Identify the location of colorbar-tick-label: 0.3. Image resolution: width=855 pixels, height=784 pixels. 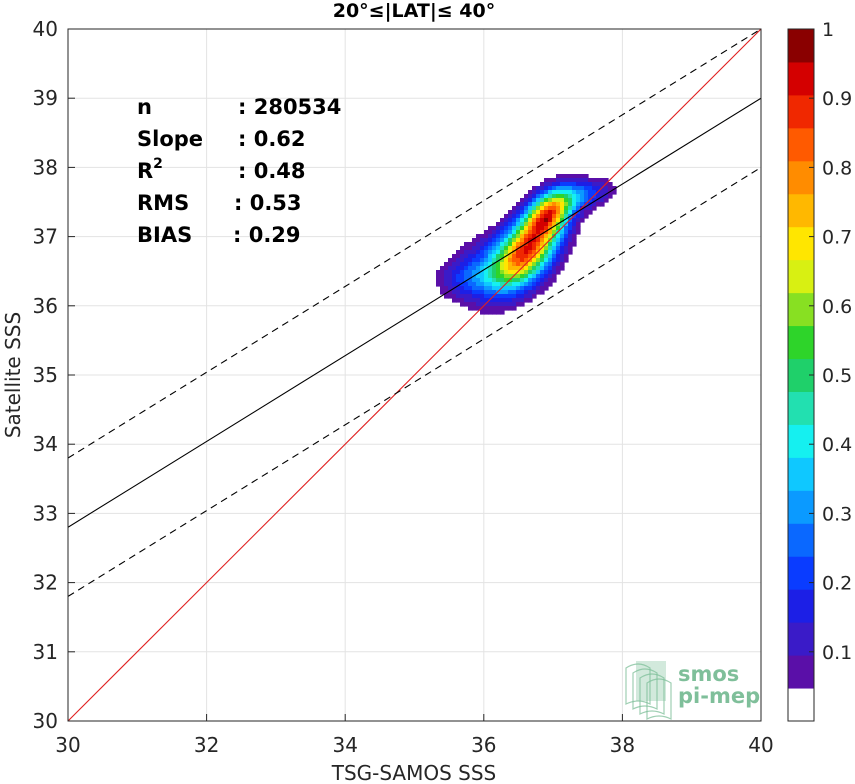
(837, 514).